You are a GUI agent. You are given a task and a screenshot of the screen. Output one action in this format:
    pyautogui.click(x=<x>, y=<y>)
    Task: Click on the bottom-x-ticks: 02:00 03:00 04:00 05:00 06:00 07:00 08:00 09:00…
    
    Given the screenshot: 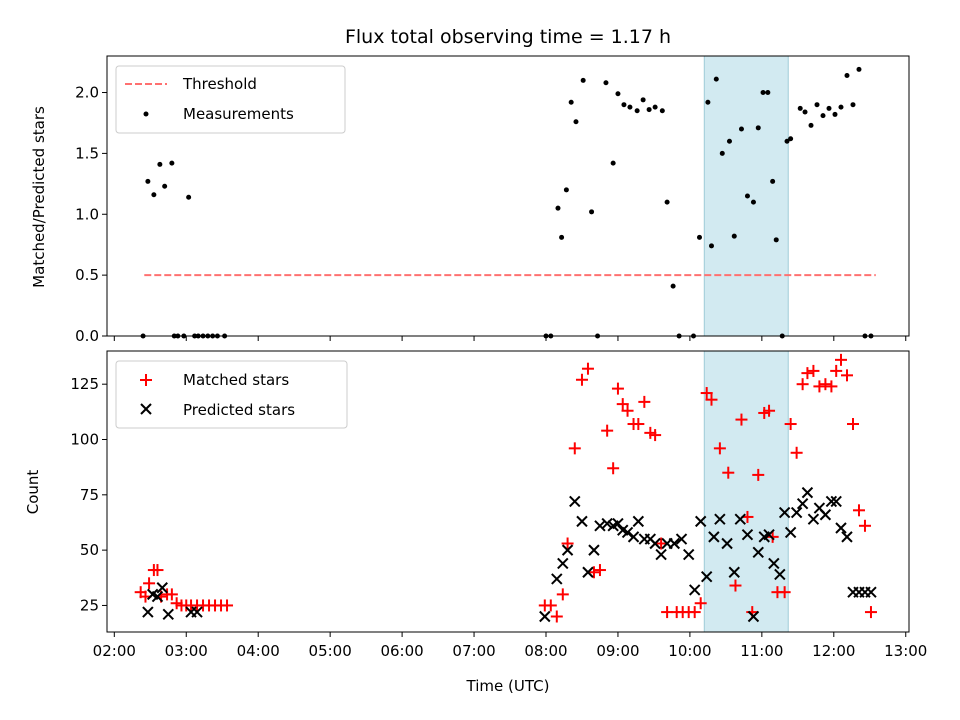 What is the action you would take?
    pyautogui.click(x=510, y=646)
    